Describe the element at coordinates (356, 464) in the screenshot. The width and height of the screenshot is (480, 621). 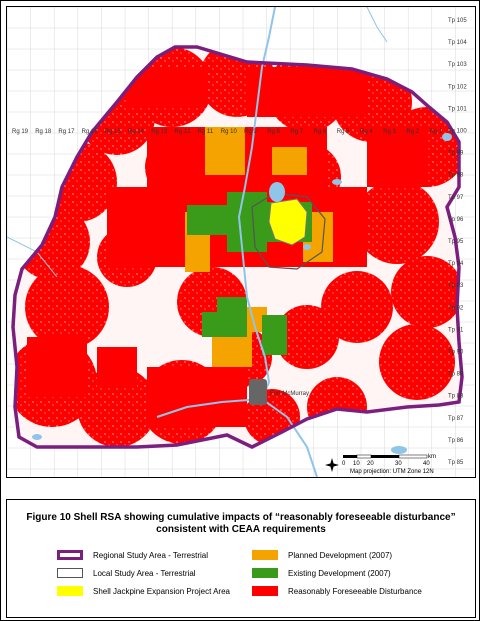
I see `scale-tick-1: 10` at that location.